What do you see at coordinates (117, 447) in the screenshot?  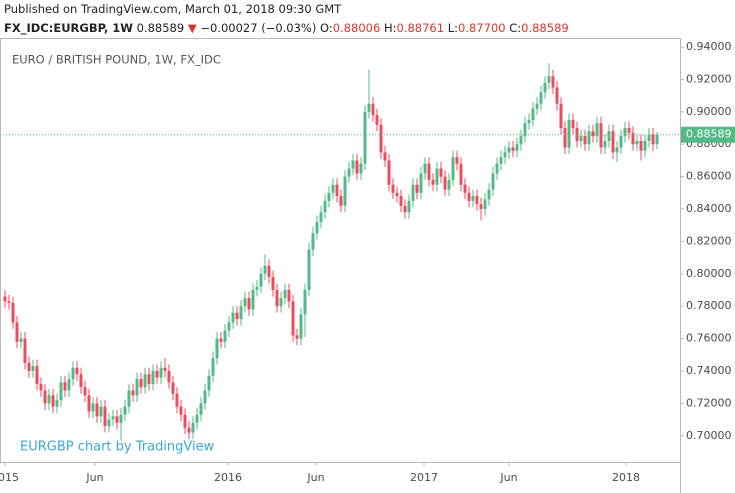 I see `watermark: EURGBP chart by TradingView` at bounding box center [117, 447].